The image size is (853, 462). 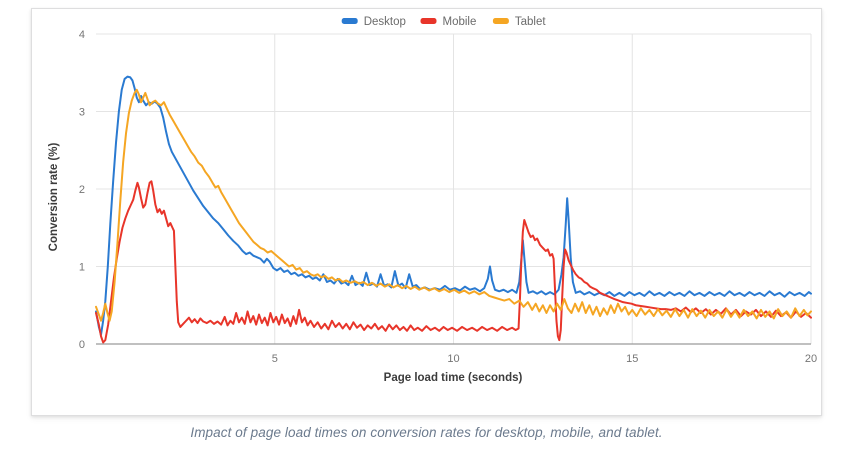 What do you see at coordinates (275, 359) in the screenshot?
I see `x-tick-label: 5` at bounding box center [275, 359].